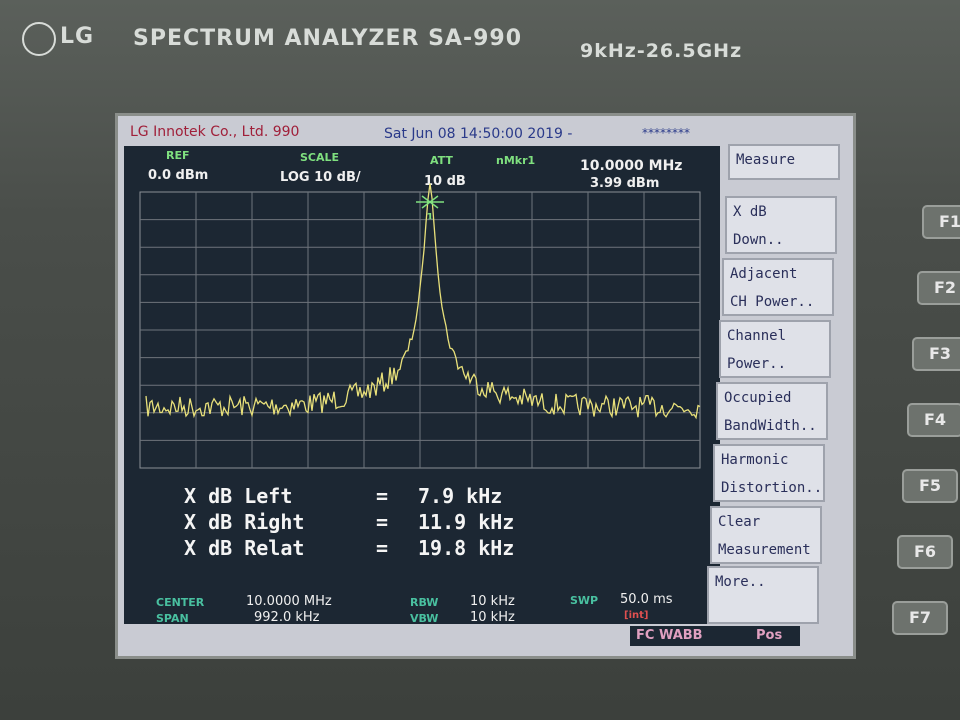  What do you see at coordinates (757, 364) in the screenshot?
I see `softkey-line: Power..` at bounding box center [757, 364].